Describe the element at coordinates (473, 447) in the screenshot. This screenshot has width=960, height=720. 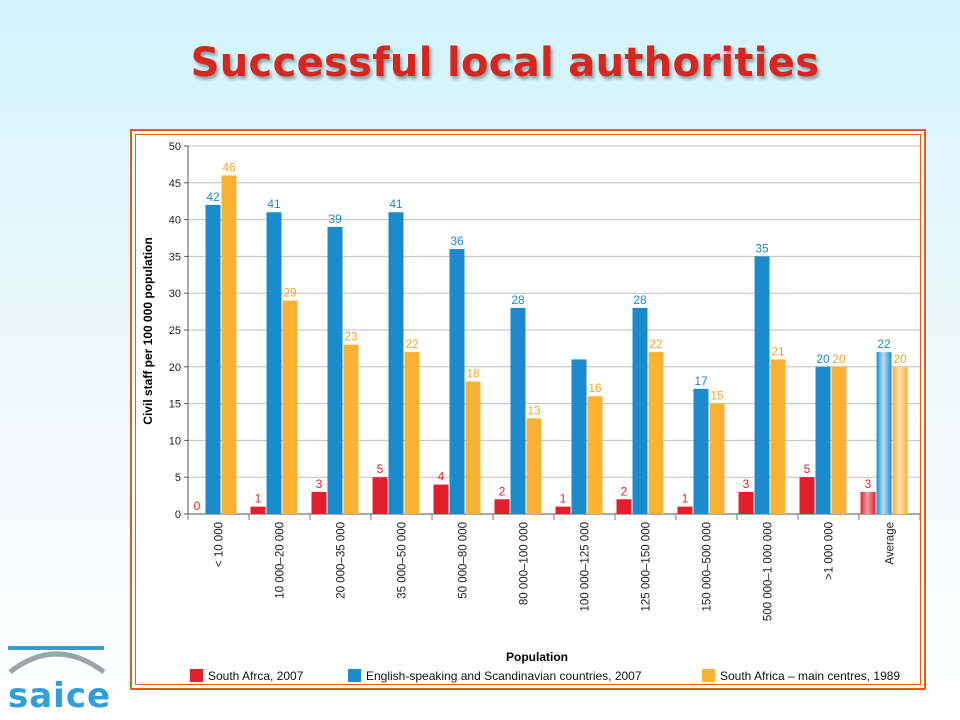
I see `bar-s3-c5` at that location.